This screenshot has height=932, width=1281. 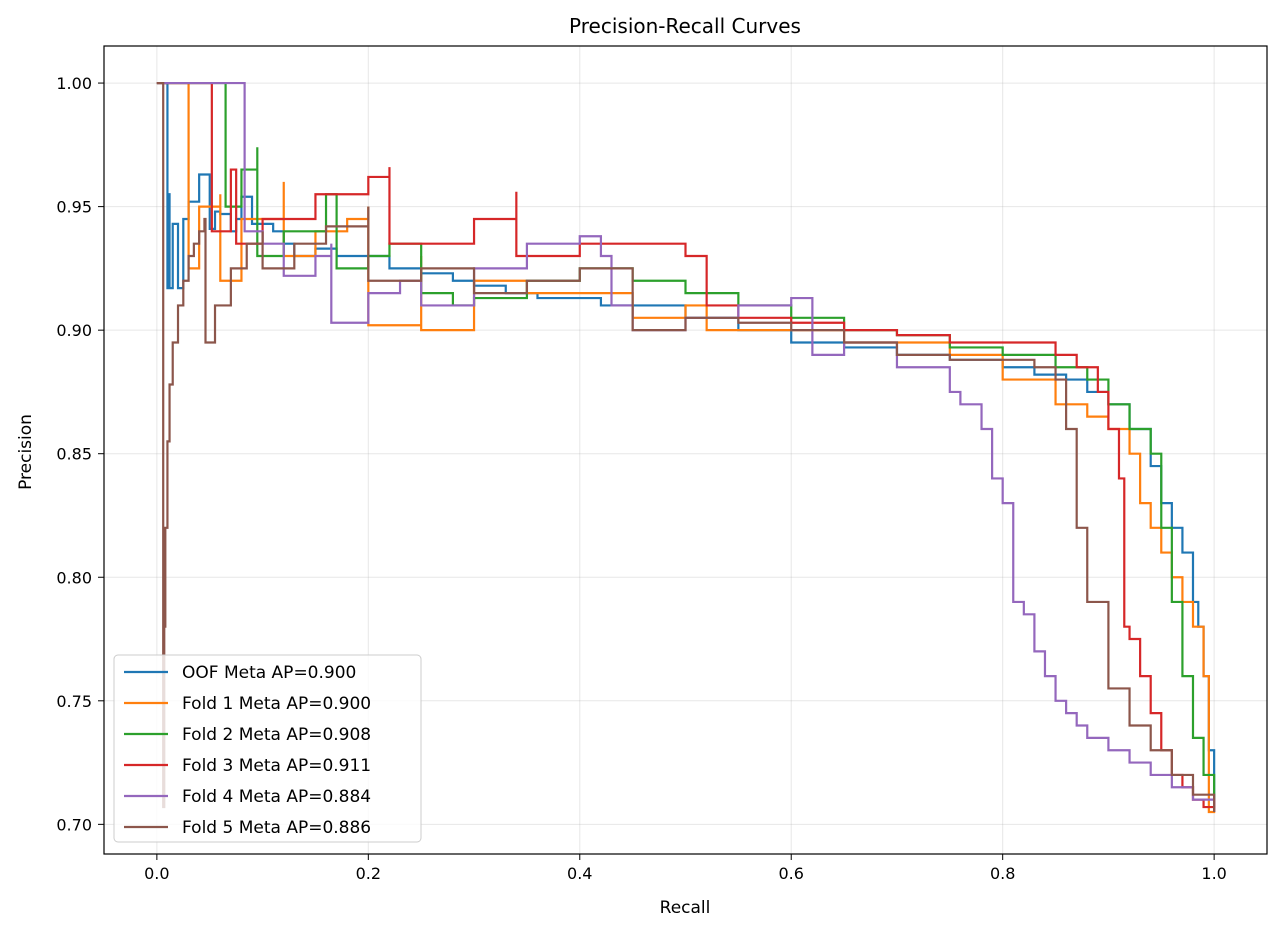 I want to click on x-tick-label: 0.0, so click(x=156, y=873).